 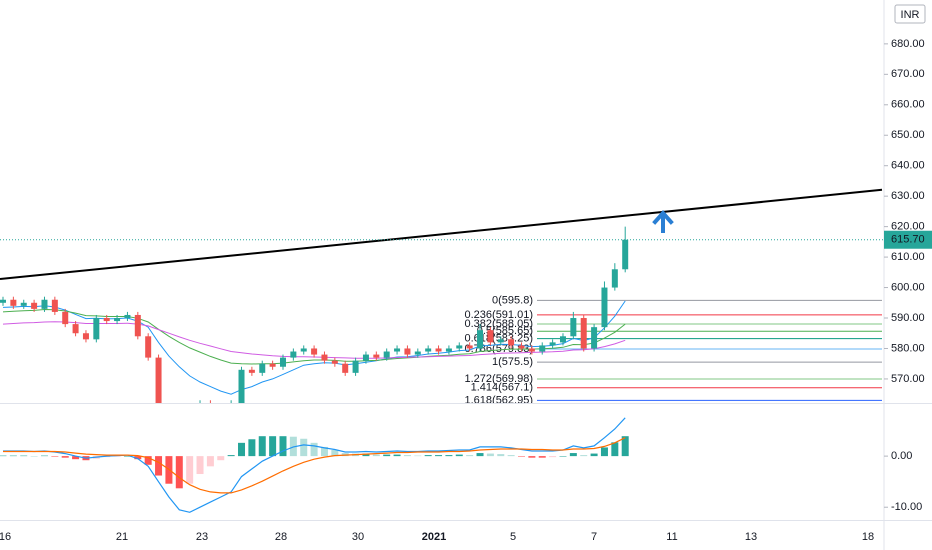 What do you see at coordinates (751, 537) in the screenshot?
I see `x-tick-label: 13` at bounding box center [751, 537].